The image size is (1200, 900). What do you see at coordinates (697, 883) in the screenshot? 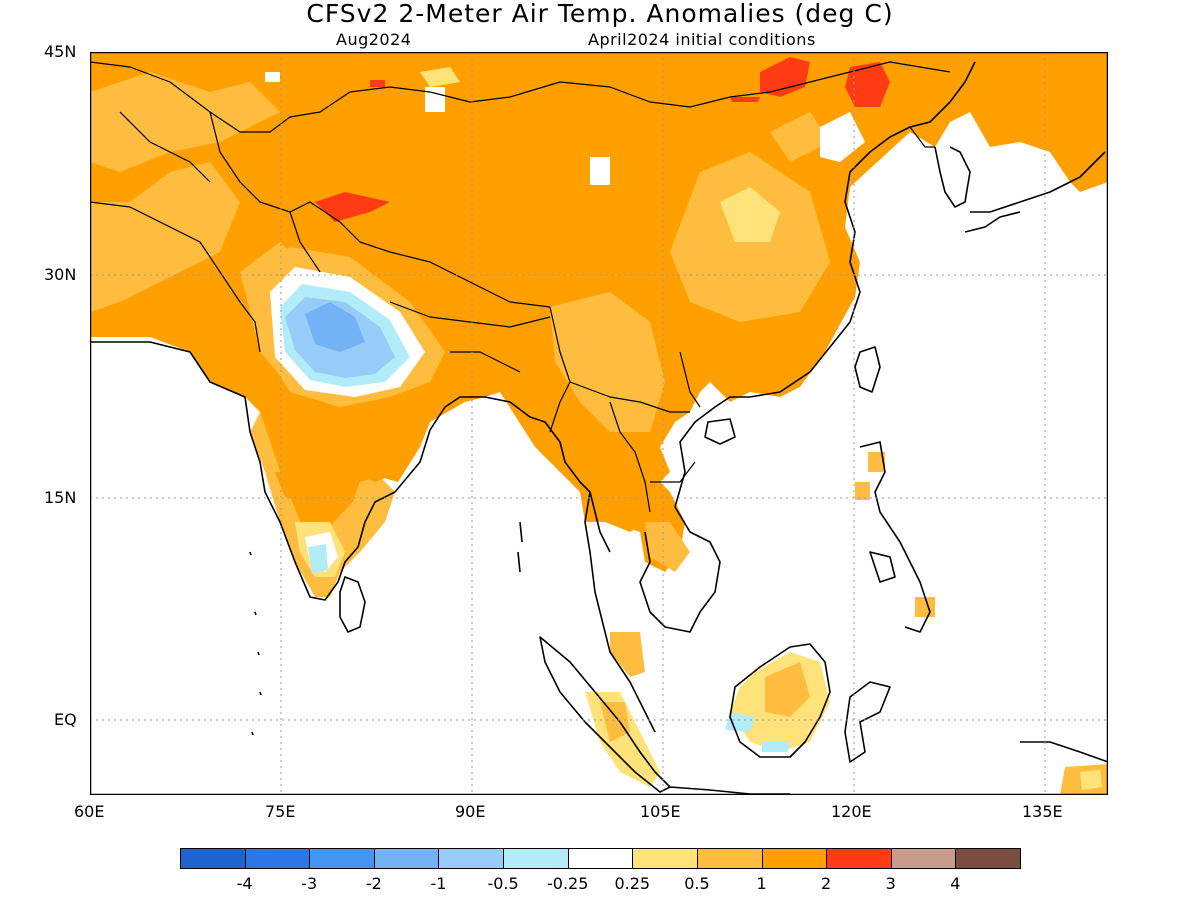
I see `colorbar-label: 0.5` at bounding box center [697, 883].